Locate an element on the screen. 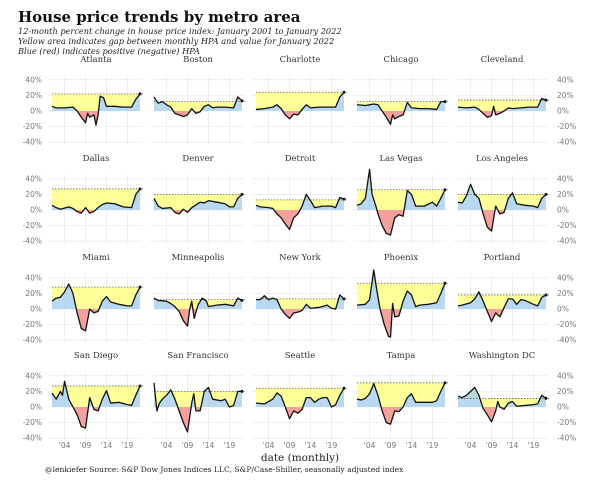 The image size is (600, 480). panel-portland: Portland 40% 20% 0% -20% -40% is located at coordinates (515, 299).